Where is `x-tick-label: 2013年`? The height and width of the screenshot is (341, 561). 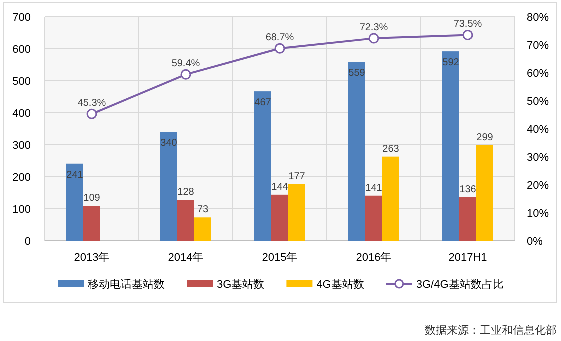 x-tick-label: 2013年 is located at coordinates (92, 258).